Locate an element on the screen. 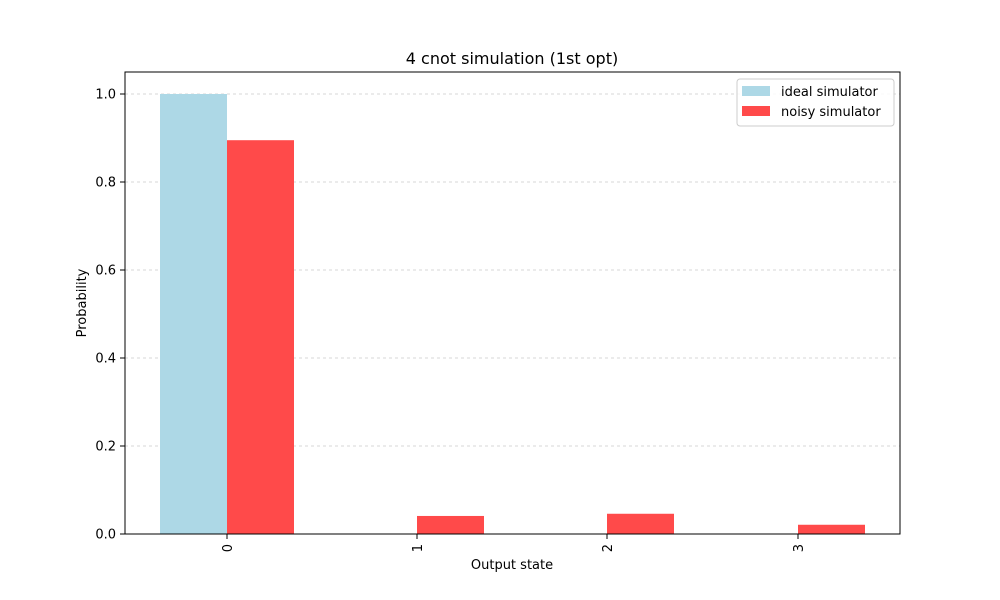 Image resolution: width=1000 pixels, height=600 pixels. y-tick-label: 0.8 is located at coordinates (105, 183).